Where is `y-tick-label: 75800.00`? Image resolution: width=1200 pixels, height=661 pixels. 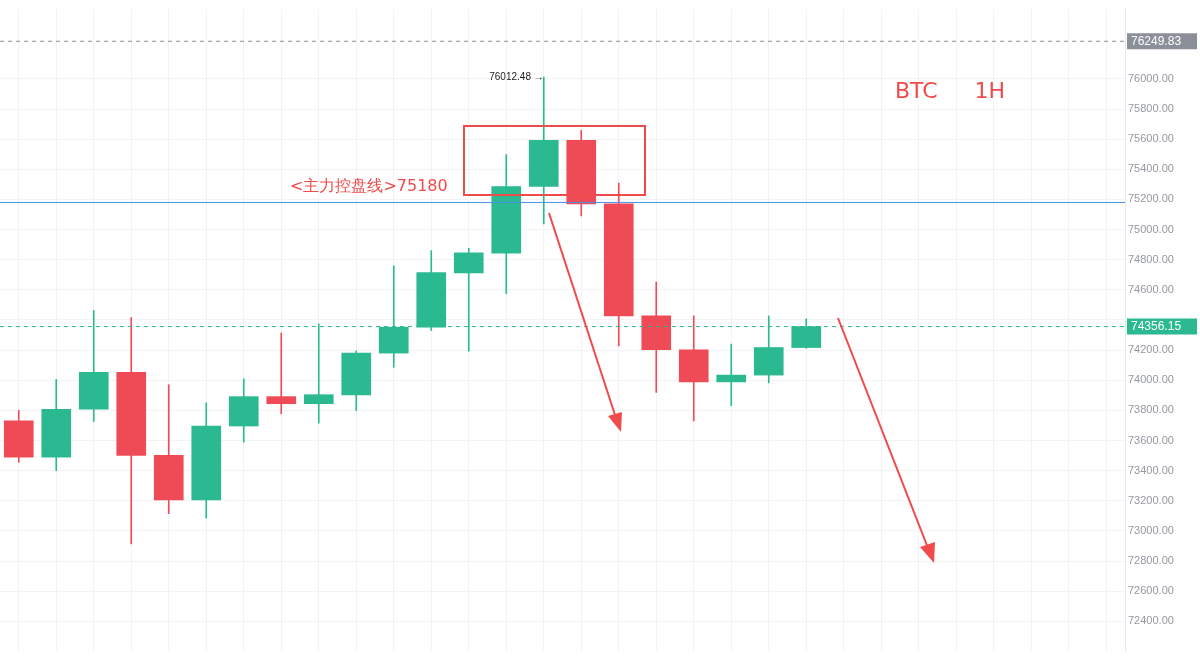
y-tick-label: 75800.00 is located at coordinates (1151, 108).